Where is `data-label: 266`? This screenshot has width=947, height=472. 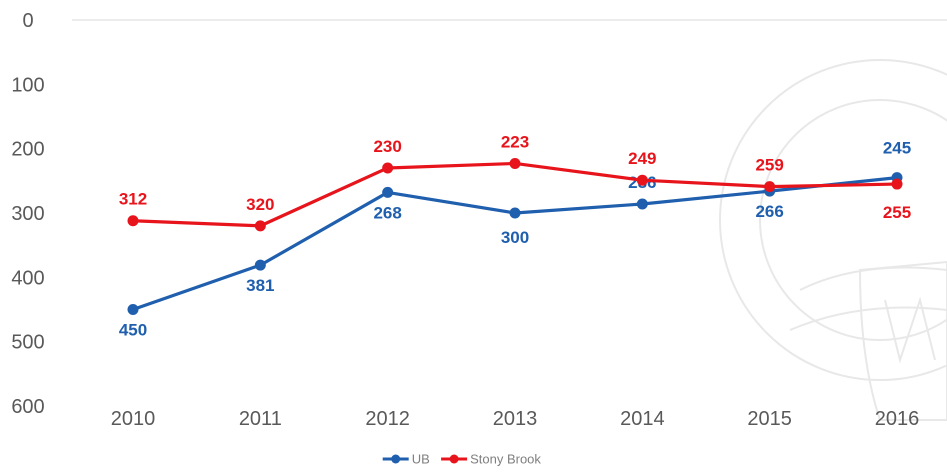
data-label: 266 is located at coordinates (769, 211).